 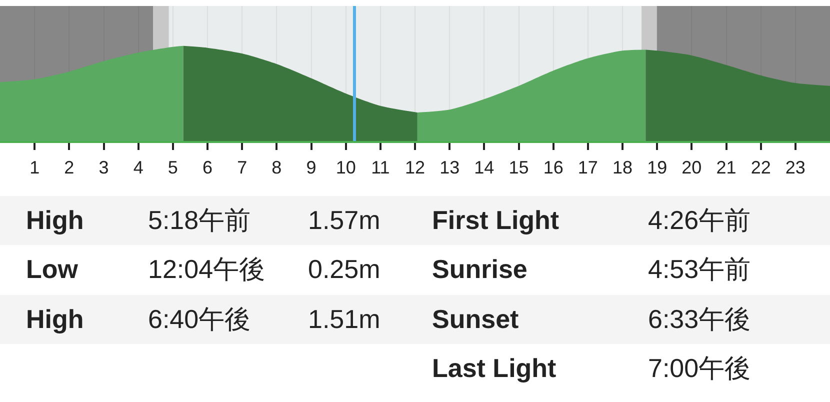 What do you see at coordinates (760, 168) in the screenshot?
I see `x-tick-label: 22` at bounding box center [760, 168].